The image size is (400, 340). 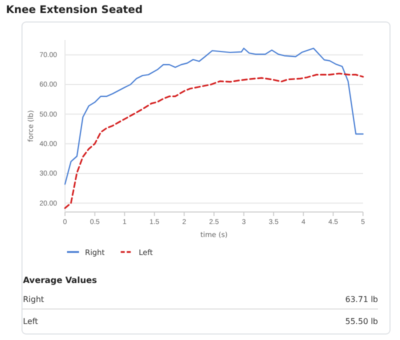 I want to click on text: Right, so click(x=33, y=299).